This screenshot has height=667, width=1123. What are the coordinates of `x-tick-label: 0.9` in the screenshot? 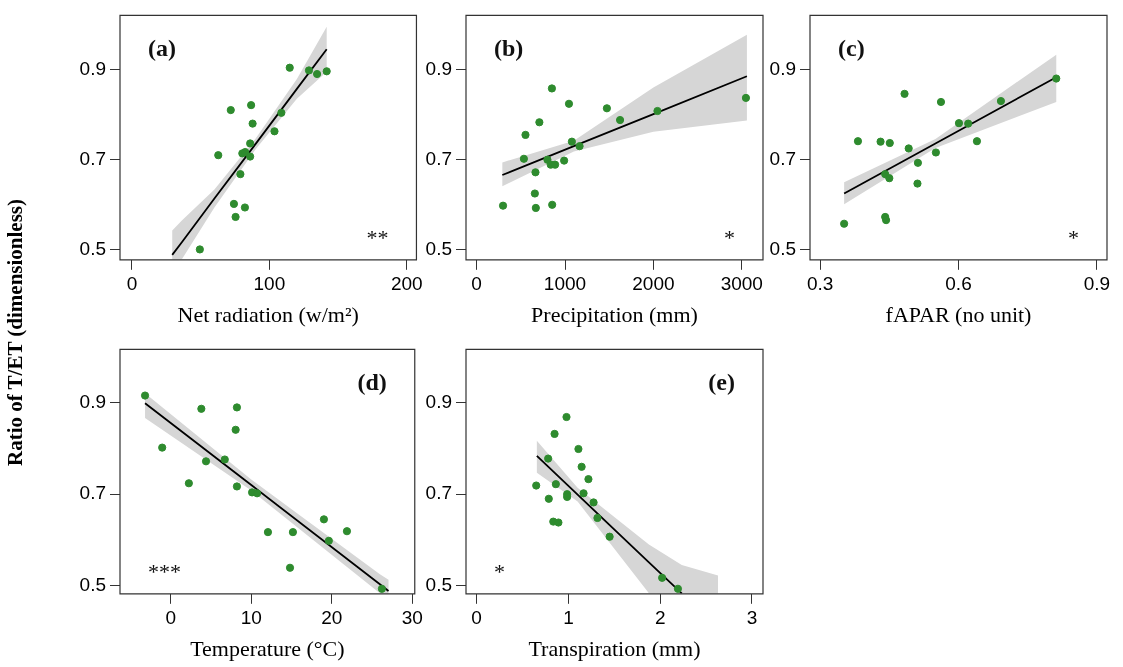 It's located at (1097, 284).